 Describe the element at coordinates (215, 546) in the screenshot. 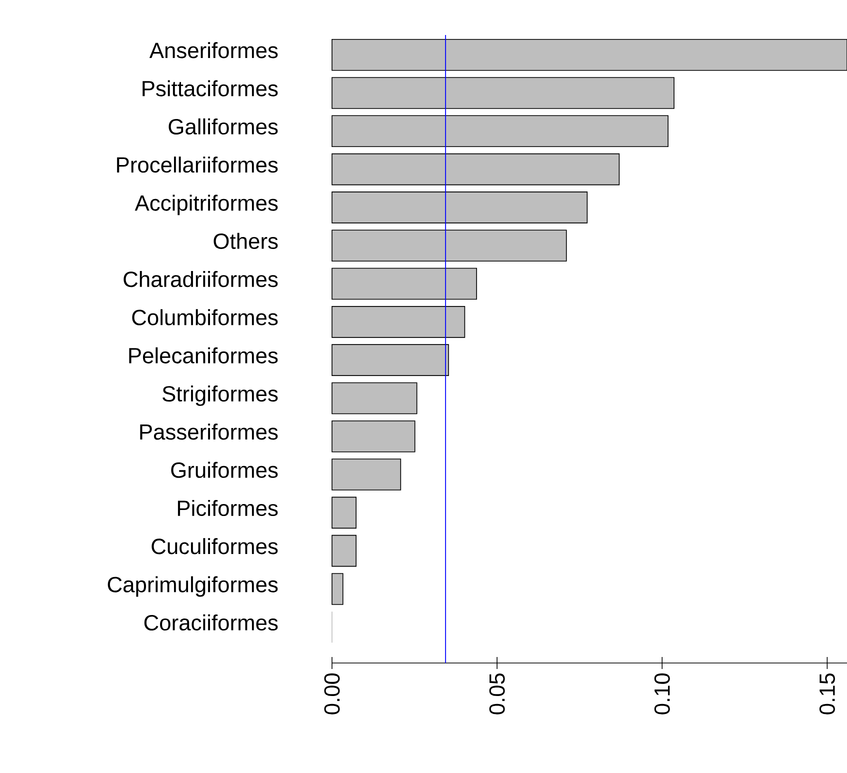

I see `y-tick-label: Cuculiformes` at that location.